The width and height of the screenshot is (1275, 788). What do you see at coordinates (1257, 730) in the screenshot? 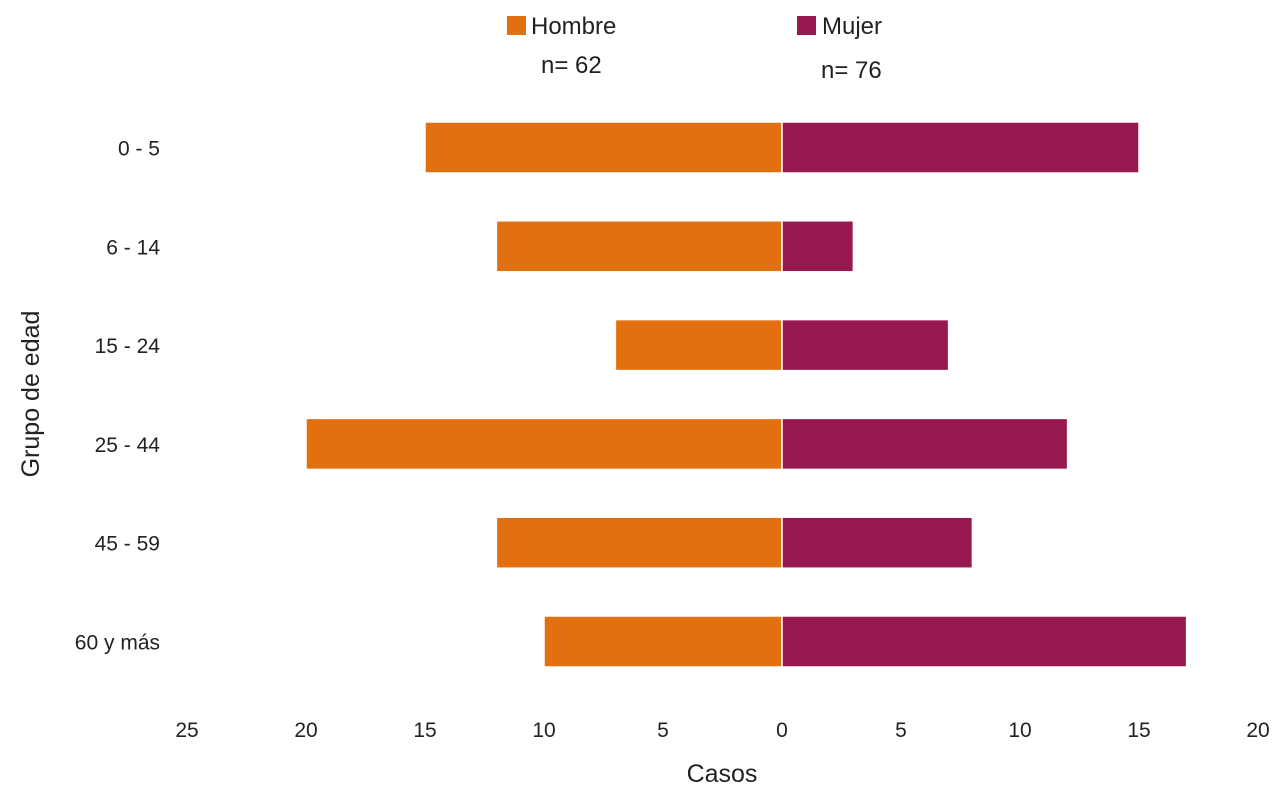
I see `x-tick-right-4: 20` at bounding box center [1257, 730].